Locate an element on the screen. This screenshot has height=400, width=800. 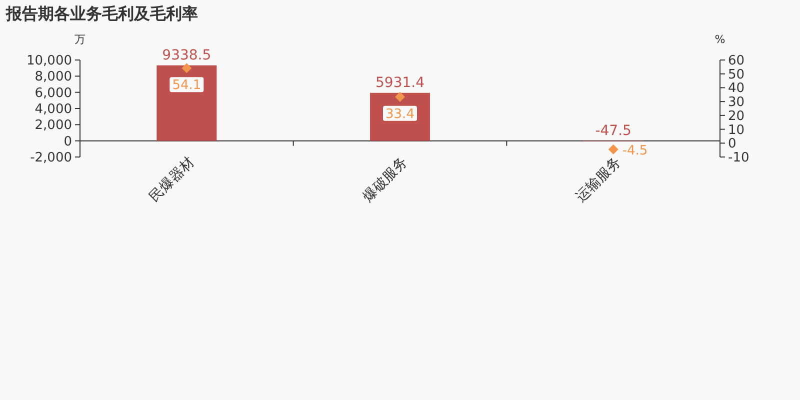
data-label: 54.1 is located at coordinates (187, 86).